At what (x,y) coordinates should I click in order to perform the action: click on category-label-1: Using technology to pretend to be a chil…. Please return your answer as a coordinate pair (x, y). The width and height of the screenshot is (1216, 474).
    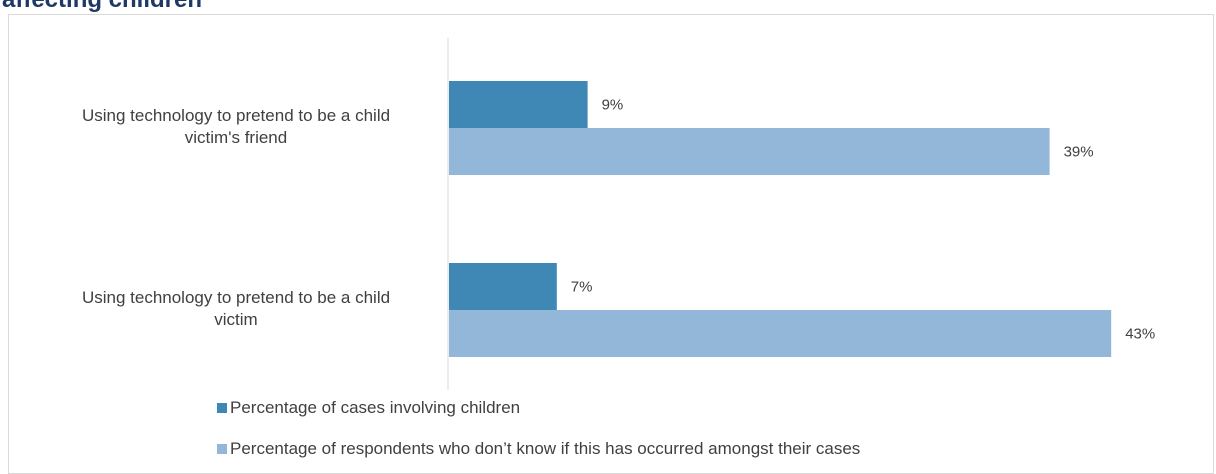
    Looking at the image, I should click on (236, 308).